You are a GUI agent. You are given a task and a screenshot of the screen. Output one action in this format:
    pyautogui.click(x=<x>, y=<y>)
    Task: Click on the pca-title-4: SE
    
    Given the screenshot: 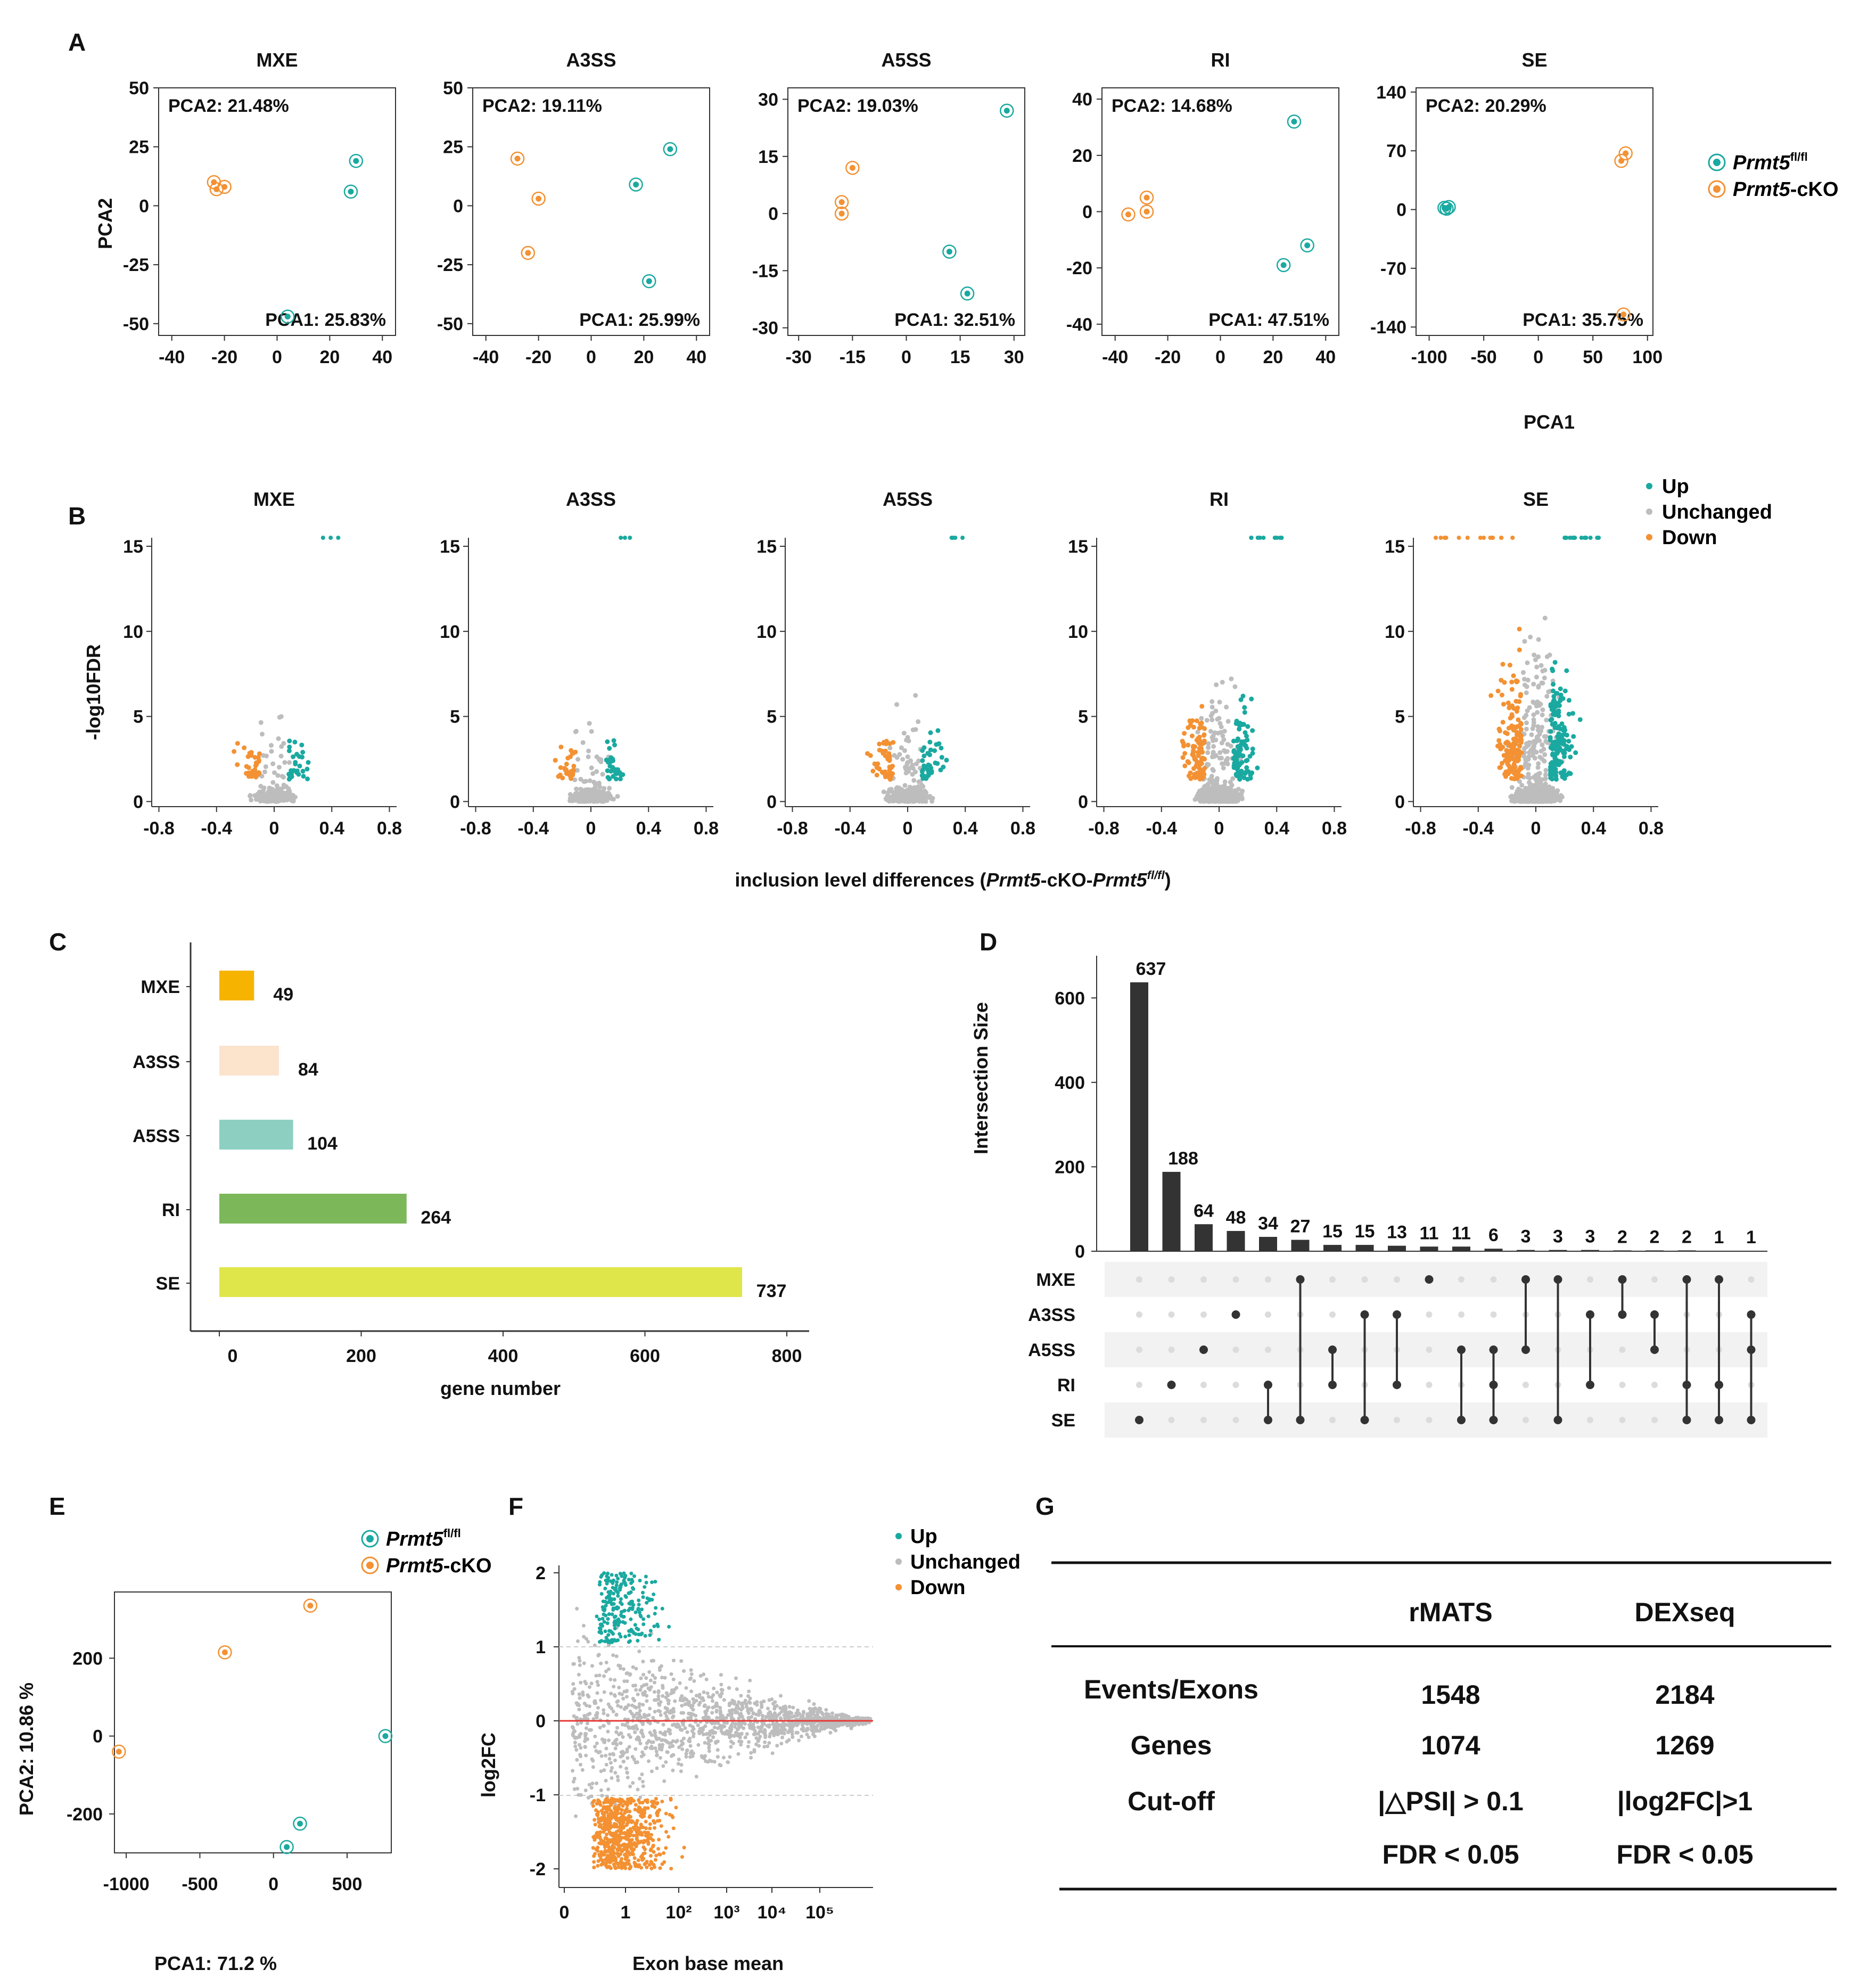 What is the action you would take?
    pyautogui.click(x=1534, y=60)
    